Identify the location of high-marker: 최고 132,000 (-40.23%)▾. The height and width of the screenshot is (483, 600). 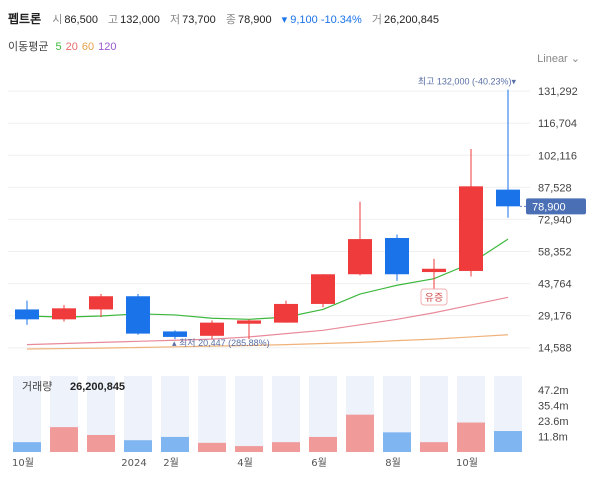
(467, 82).